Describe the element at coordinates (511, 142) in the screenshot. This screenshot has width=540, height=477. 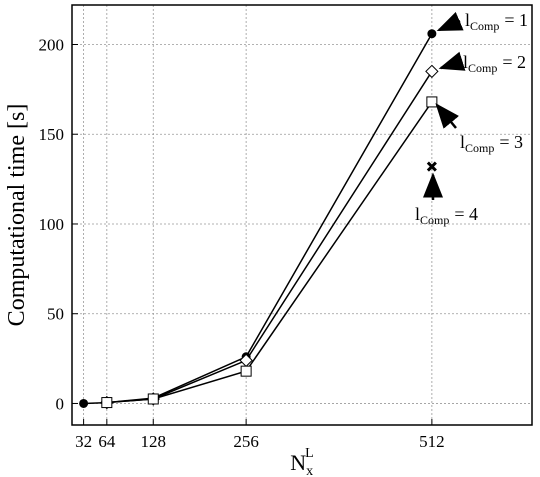
I see `label-rest: = 3` at that location.